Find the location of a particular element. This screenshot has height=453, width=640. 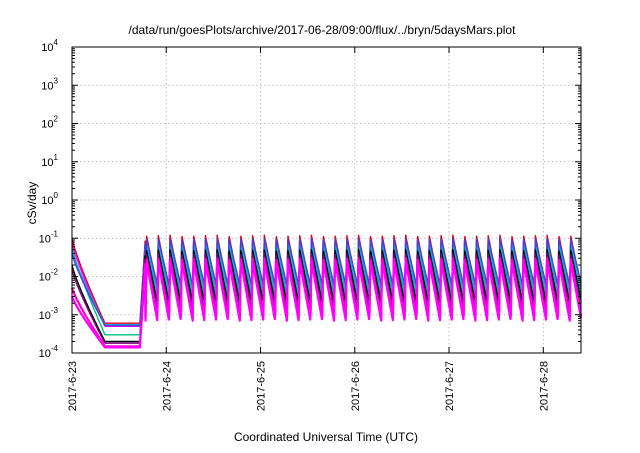

y-tick-label: 10² is located at coordinates (49, 123).